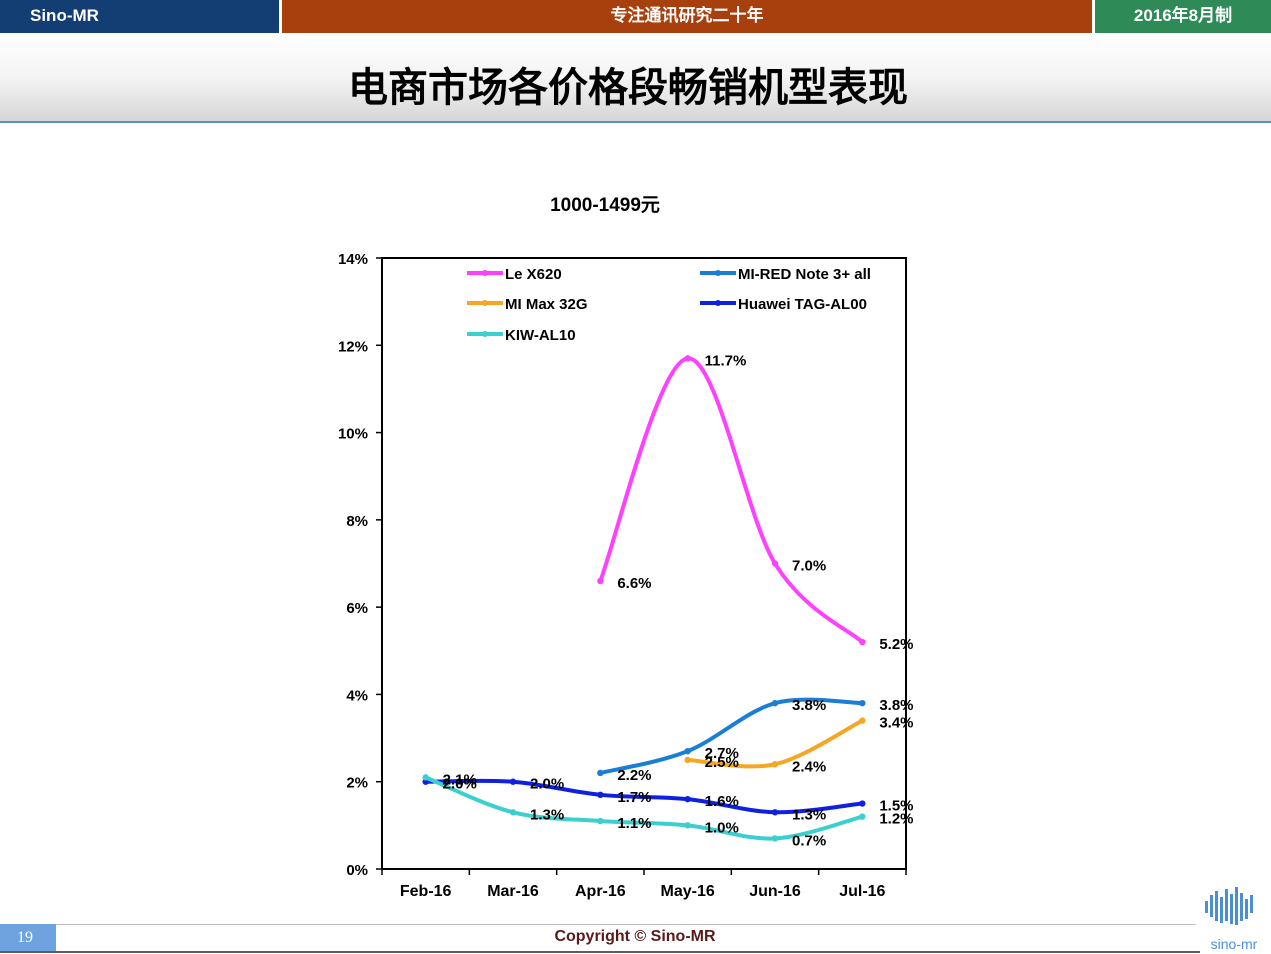  What do you see at coordinates (513, 891) in the screenshot?
I see `x-tick-label: Mar-16` at bounding box center [513, 891].